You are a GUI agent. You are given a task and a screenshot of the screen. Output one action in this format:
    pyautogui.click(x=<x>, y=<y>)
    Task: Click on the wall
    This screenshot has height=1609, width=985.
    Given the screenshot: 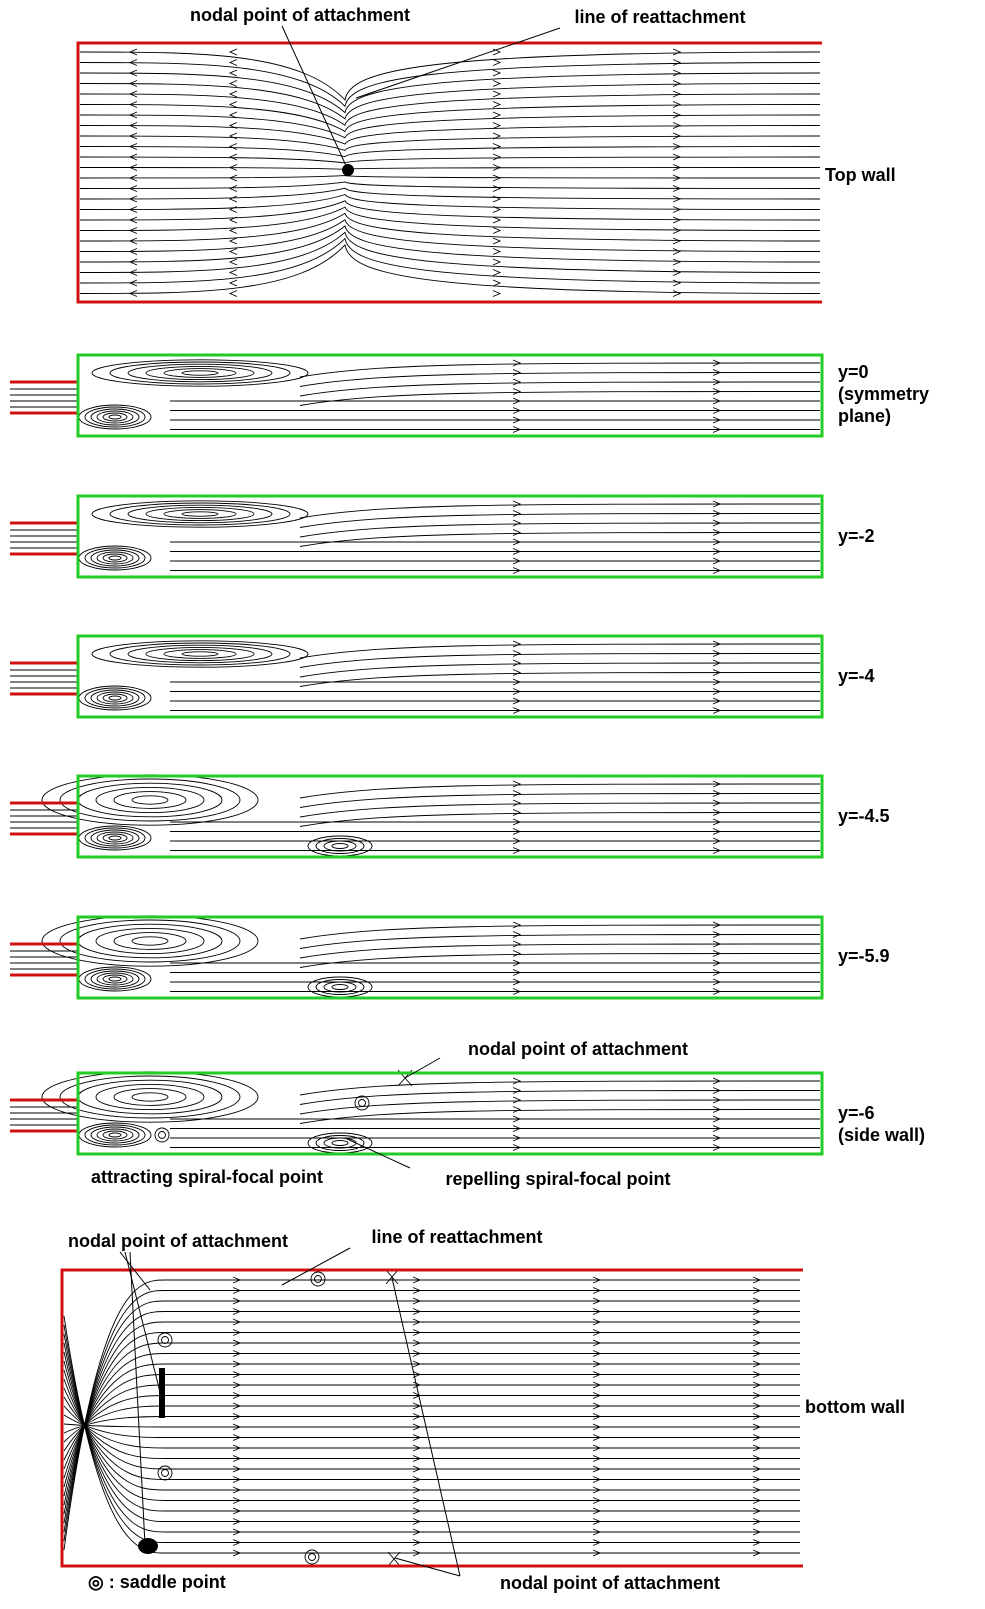 What is the action you would take?
    pyautogui.click(x=449, y=172)
    